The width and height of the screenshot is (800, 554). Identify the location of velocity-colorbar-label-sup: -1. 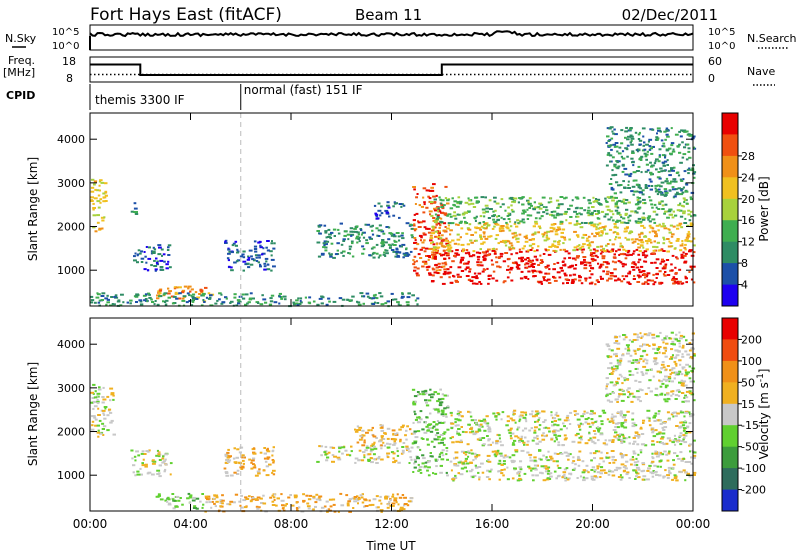
(761, 377).